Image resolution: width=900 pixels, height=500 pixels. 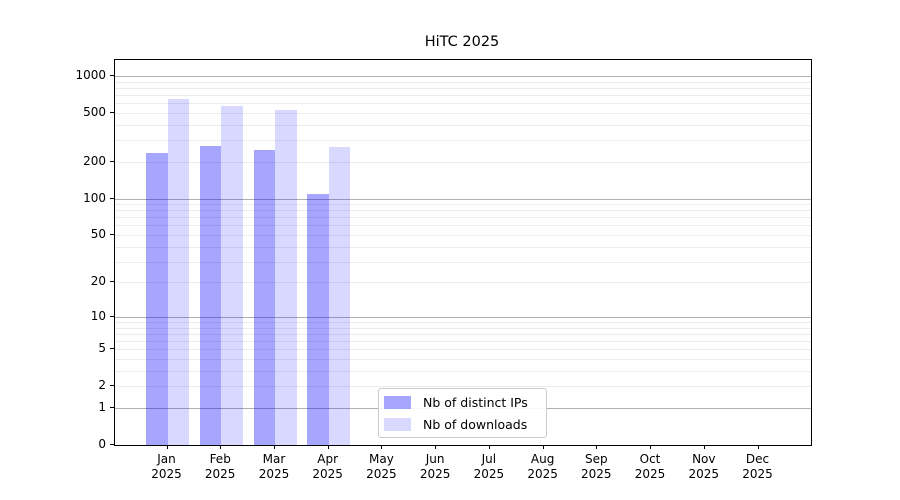 What do you see at coordinates (381, 466) in the screenshot?
I see `x-tick-label-may: May 2025` at bounding box center [381, 466].